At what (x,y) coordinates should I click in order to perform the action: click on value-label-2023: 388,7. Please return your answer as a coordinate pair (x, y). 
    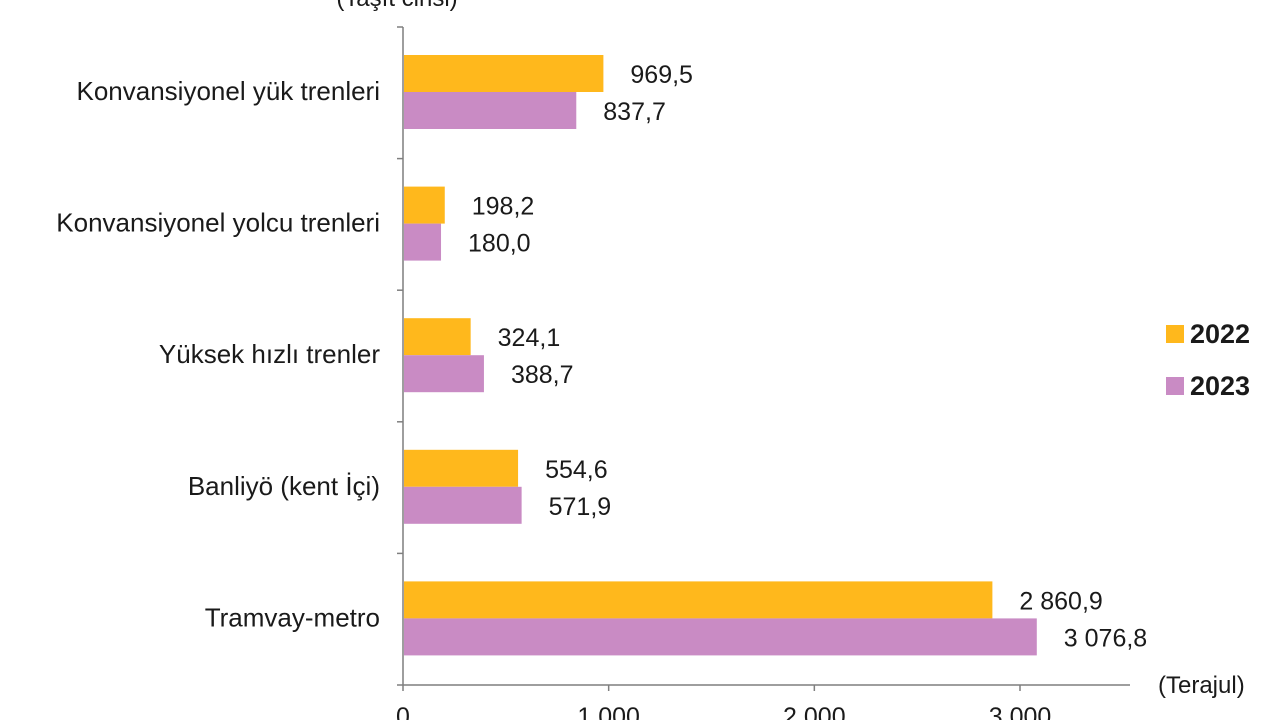
    Looking at the image, I should click on (542, 375).